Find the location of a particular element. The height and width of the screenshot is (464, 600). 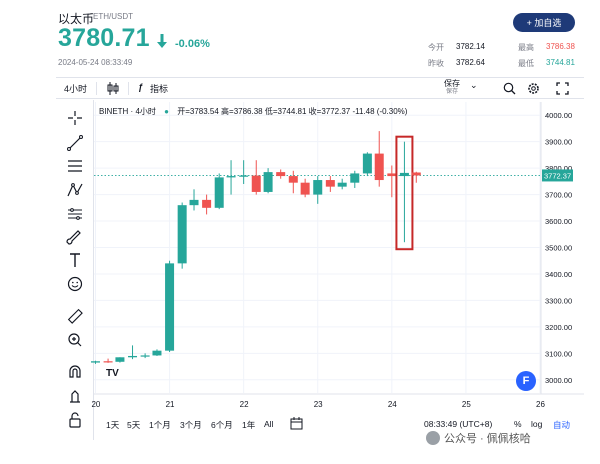

horizontal-lines-icon is located at coordinates (75, 166).